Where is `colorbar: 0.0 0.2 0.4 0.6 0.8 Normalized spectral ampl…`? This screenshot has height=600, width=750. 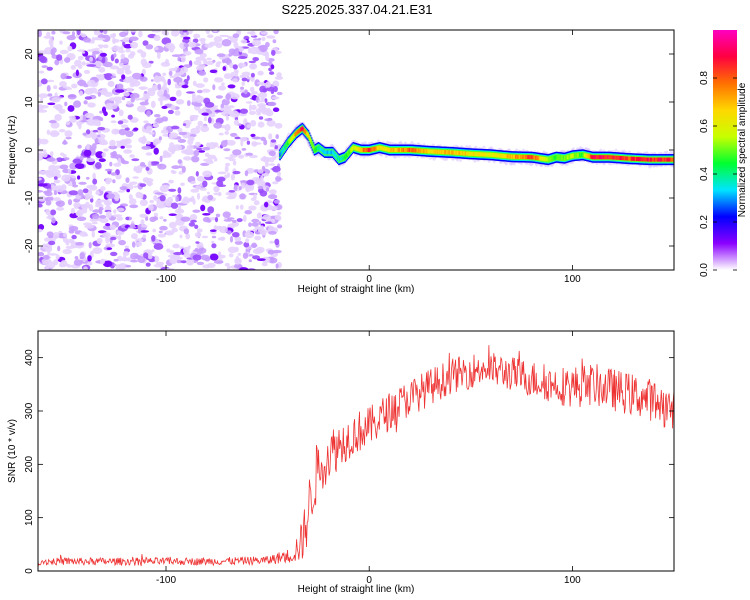 colorbar: 0.0 0.2 0.4 0.6 0.8 Normalized spectral ampl… is located at coordinates (723, 153).